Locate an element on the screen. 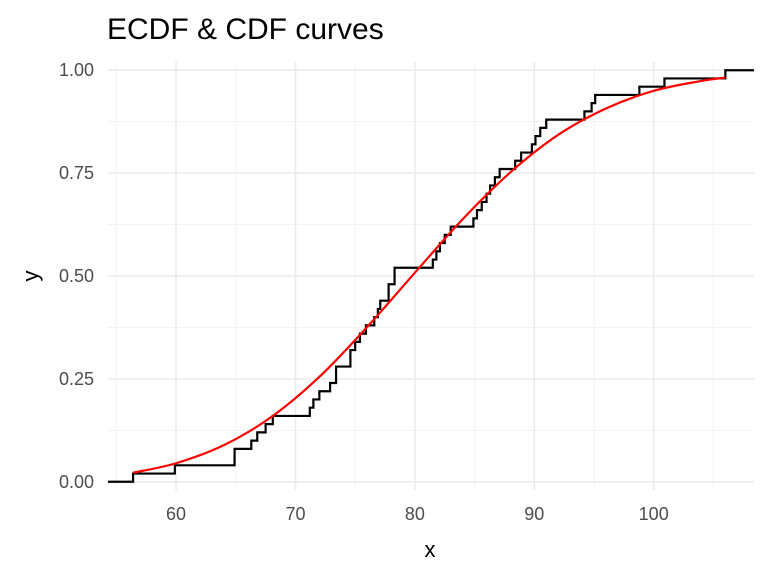 Image resolution: width=768 pixels, height=576 pixels. x-tick-label: 80 is located at coordinates (415, 514).